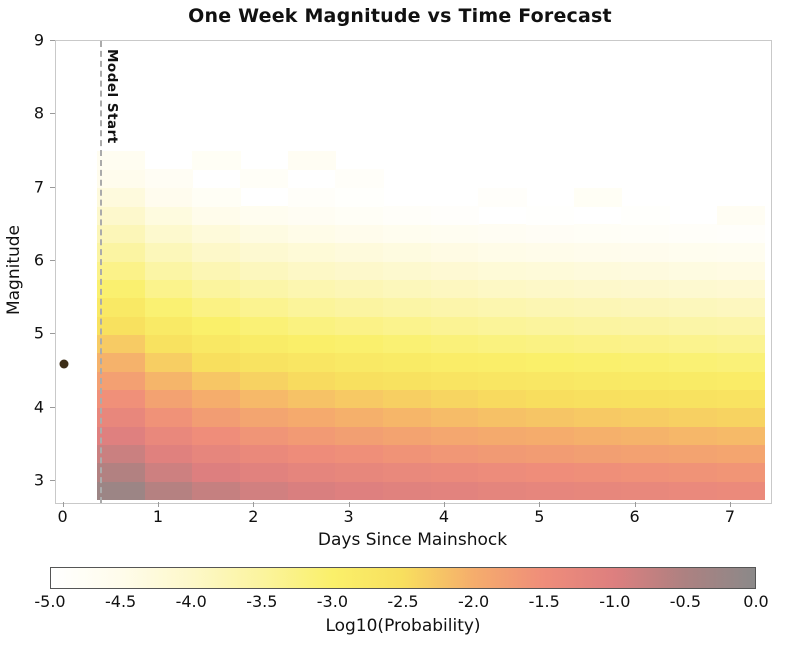 This screenshot has width=800, height=650. What do you see at coordinates (38, 40) in the screenshot?
I see `y-tick-label: 9` at bounding box center [38, 40].